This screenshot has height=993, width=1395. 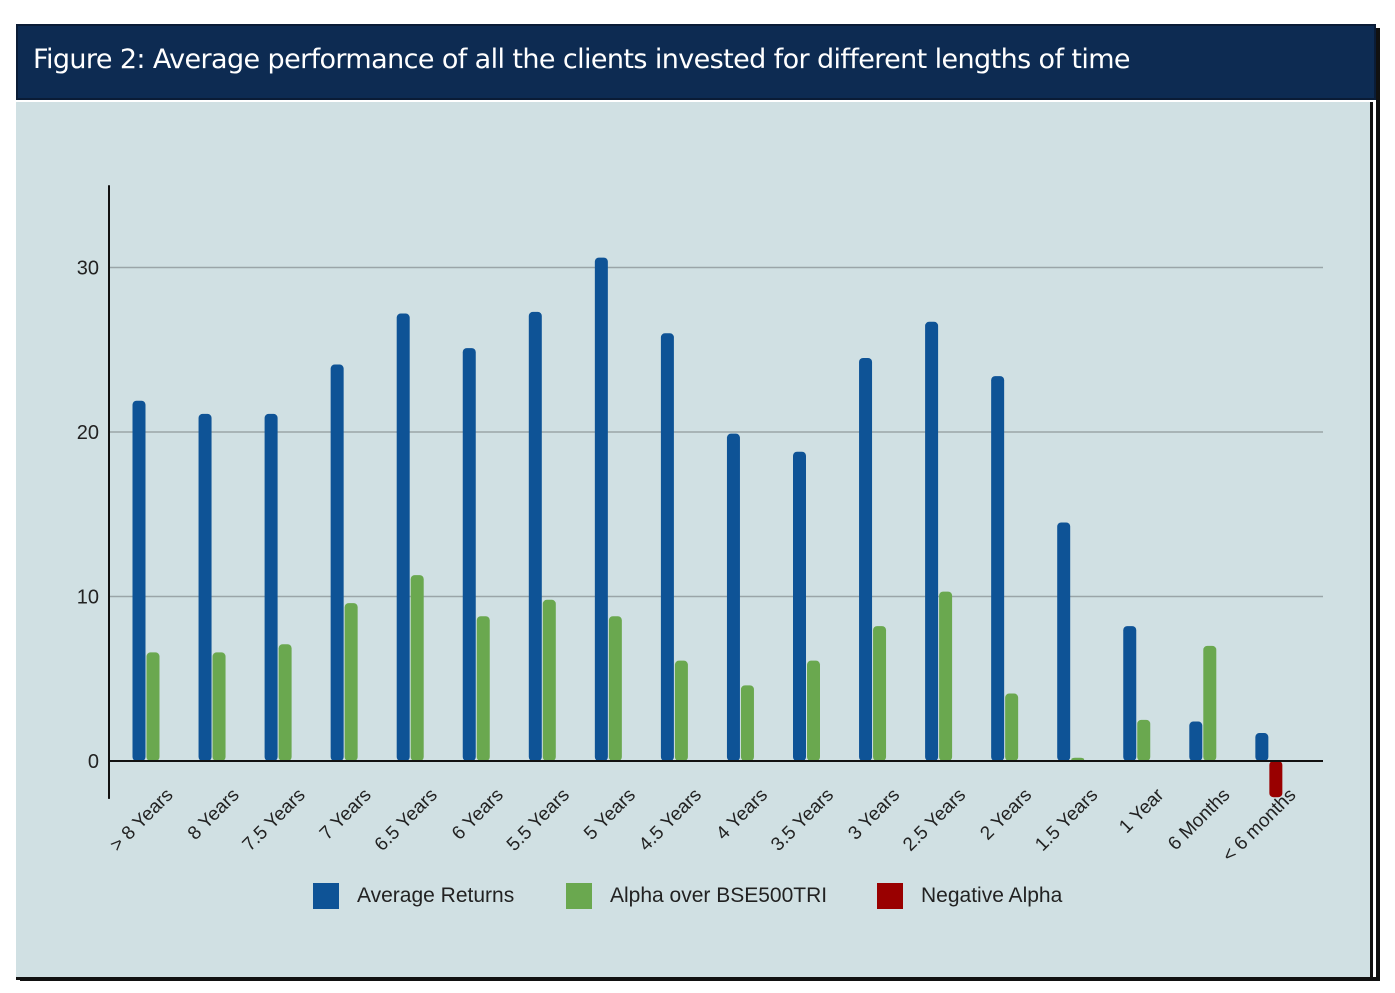 I want to click on legend-swatch-average-returns, so click(x=326, y=896).